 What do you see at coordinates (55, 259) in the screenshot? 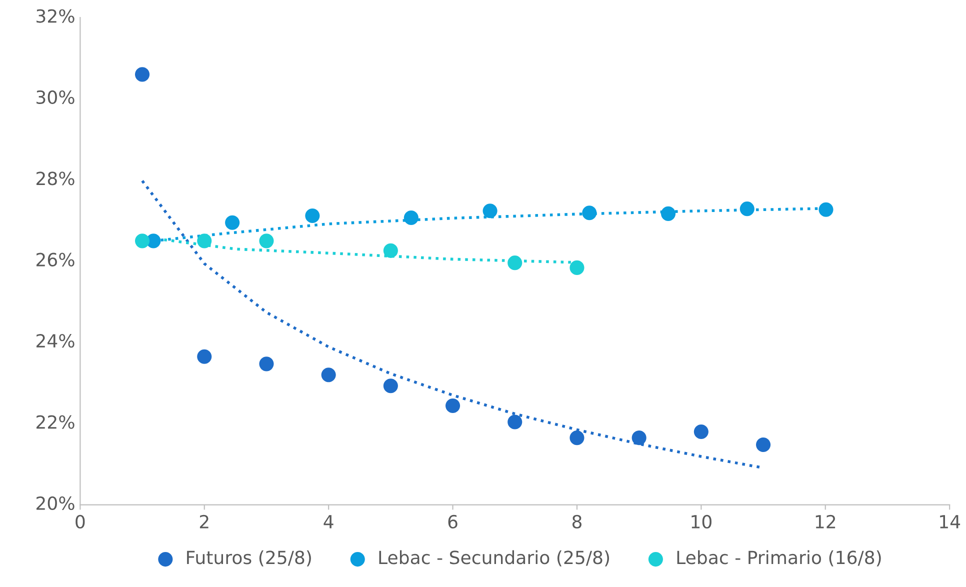
I see `y-tick-label: 26%` at bounding box center [55, 259].